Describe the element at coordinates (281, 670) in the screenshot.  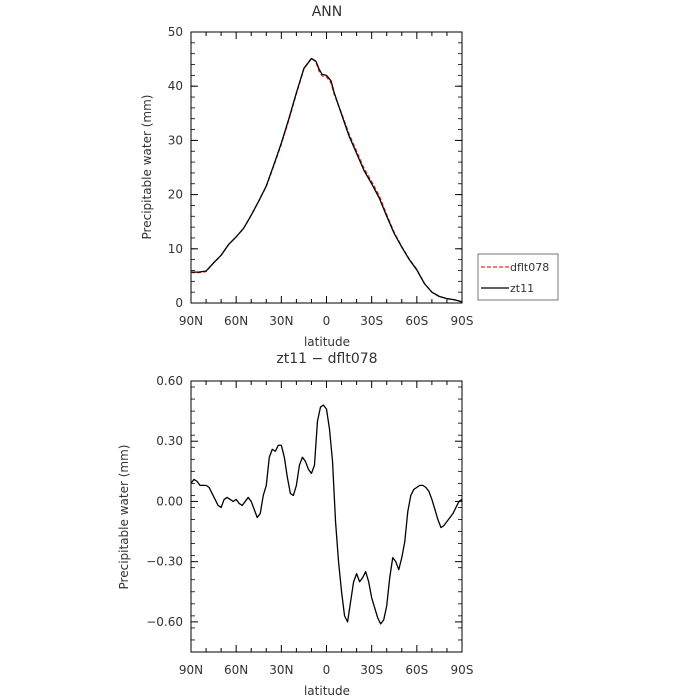
I see `lower-x-tick-label: 30N` at that location.